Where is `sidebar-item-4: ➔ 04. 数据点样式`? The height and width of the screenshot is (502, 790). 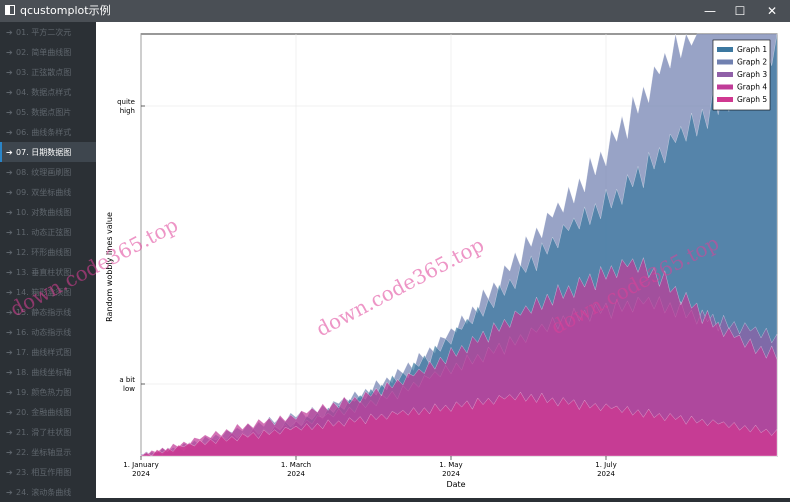 sidebar-item-4: ➔ 04. 数据点样式 is located at coordinates (48, 92).